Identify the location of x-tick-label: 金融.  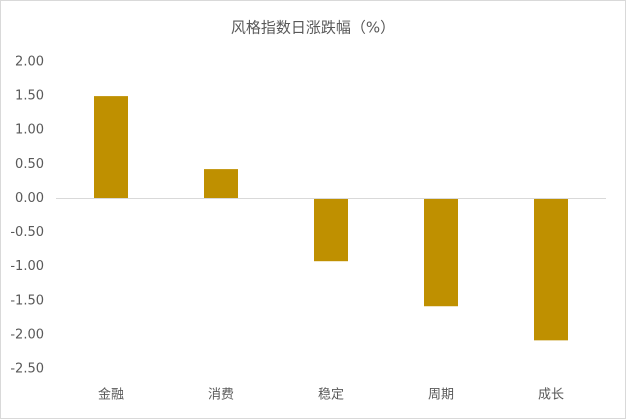
(111, 395).